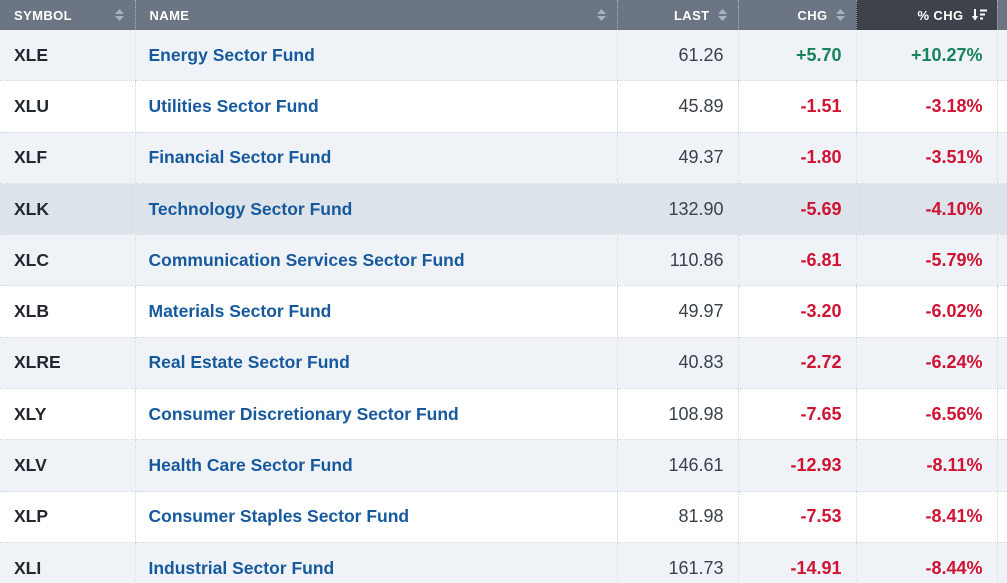 This screenshot has height=583, width=1007. Describe the element at coordinates (68, 414) in the screenshot. I see `symbol-cell: XLY` at that location.